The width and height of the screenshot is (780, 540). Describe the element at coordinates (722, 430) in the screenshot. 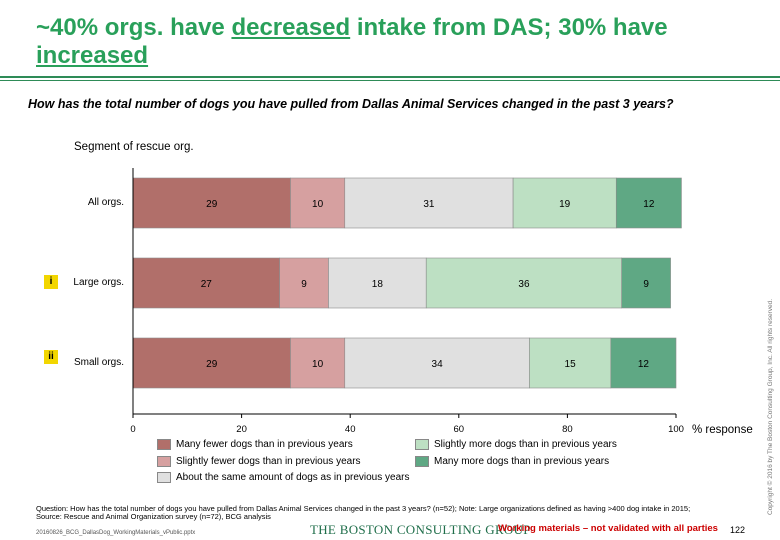

I see `x-axis-label: % response` at that location.